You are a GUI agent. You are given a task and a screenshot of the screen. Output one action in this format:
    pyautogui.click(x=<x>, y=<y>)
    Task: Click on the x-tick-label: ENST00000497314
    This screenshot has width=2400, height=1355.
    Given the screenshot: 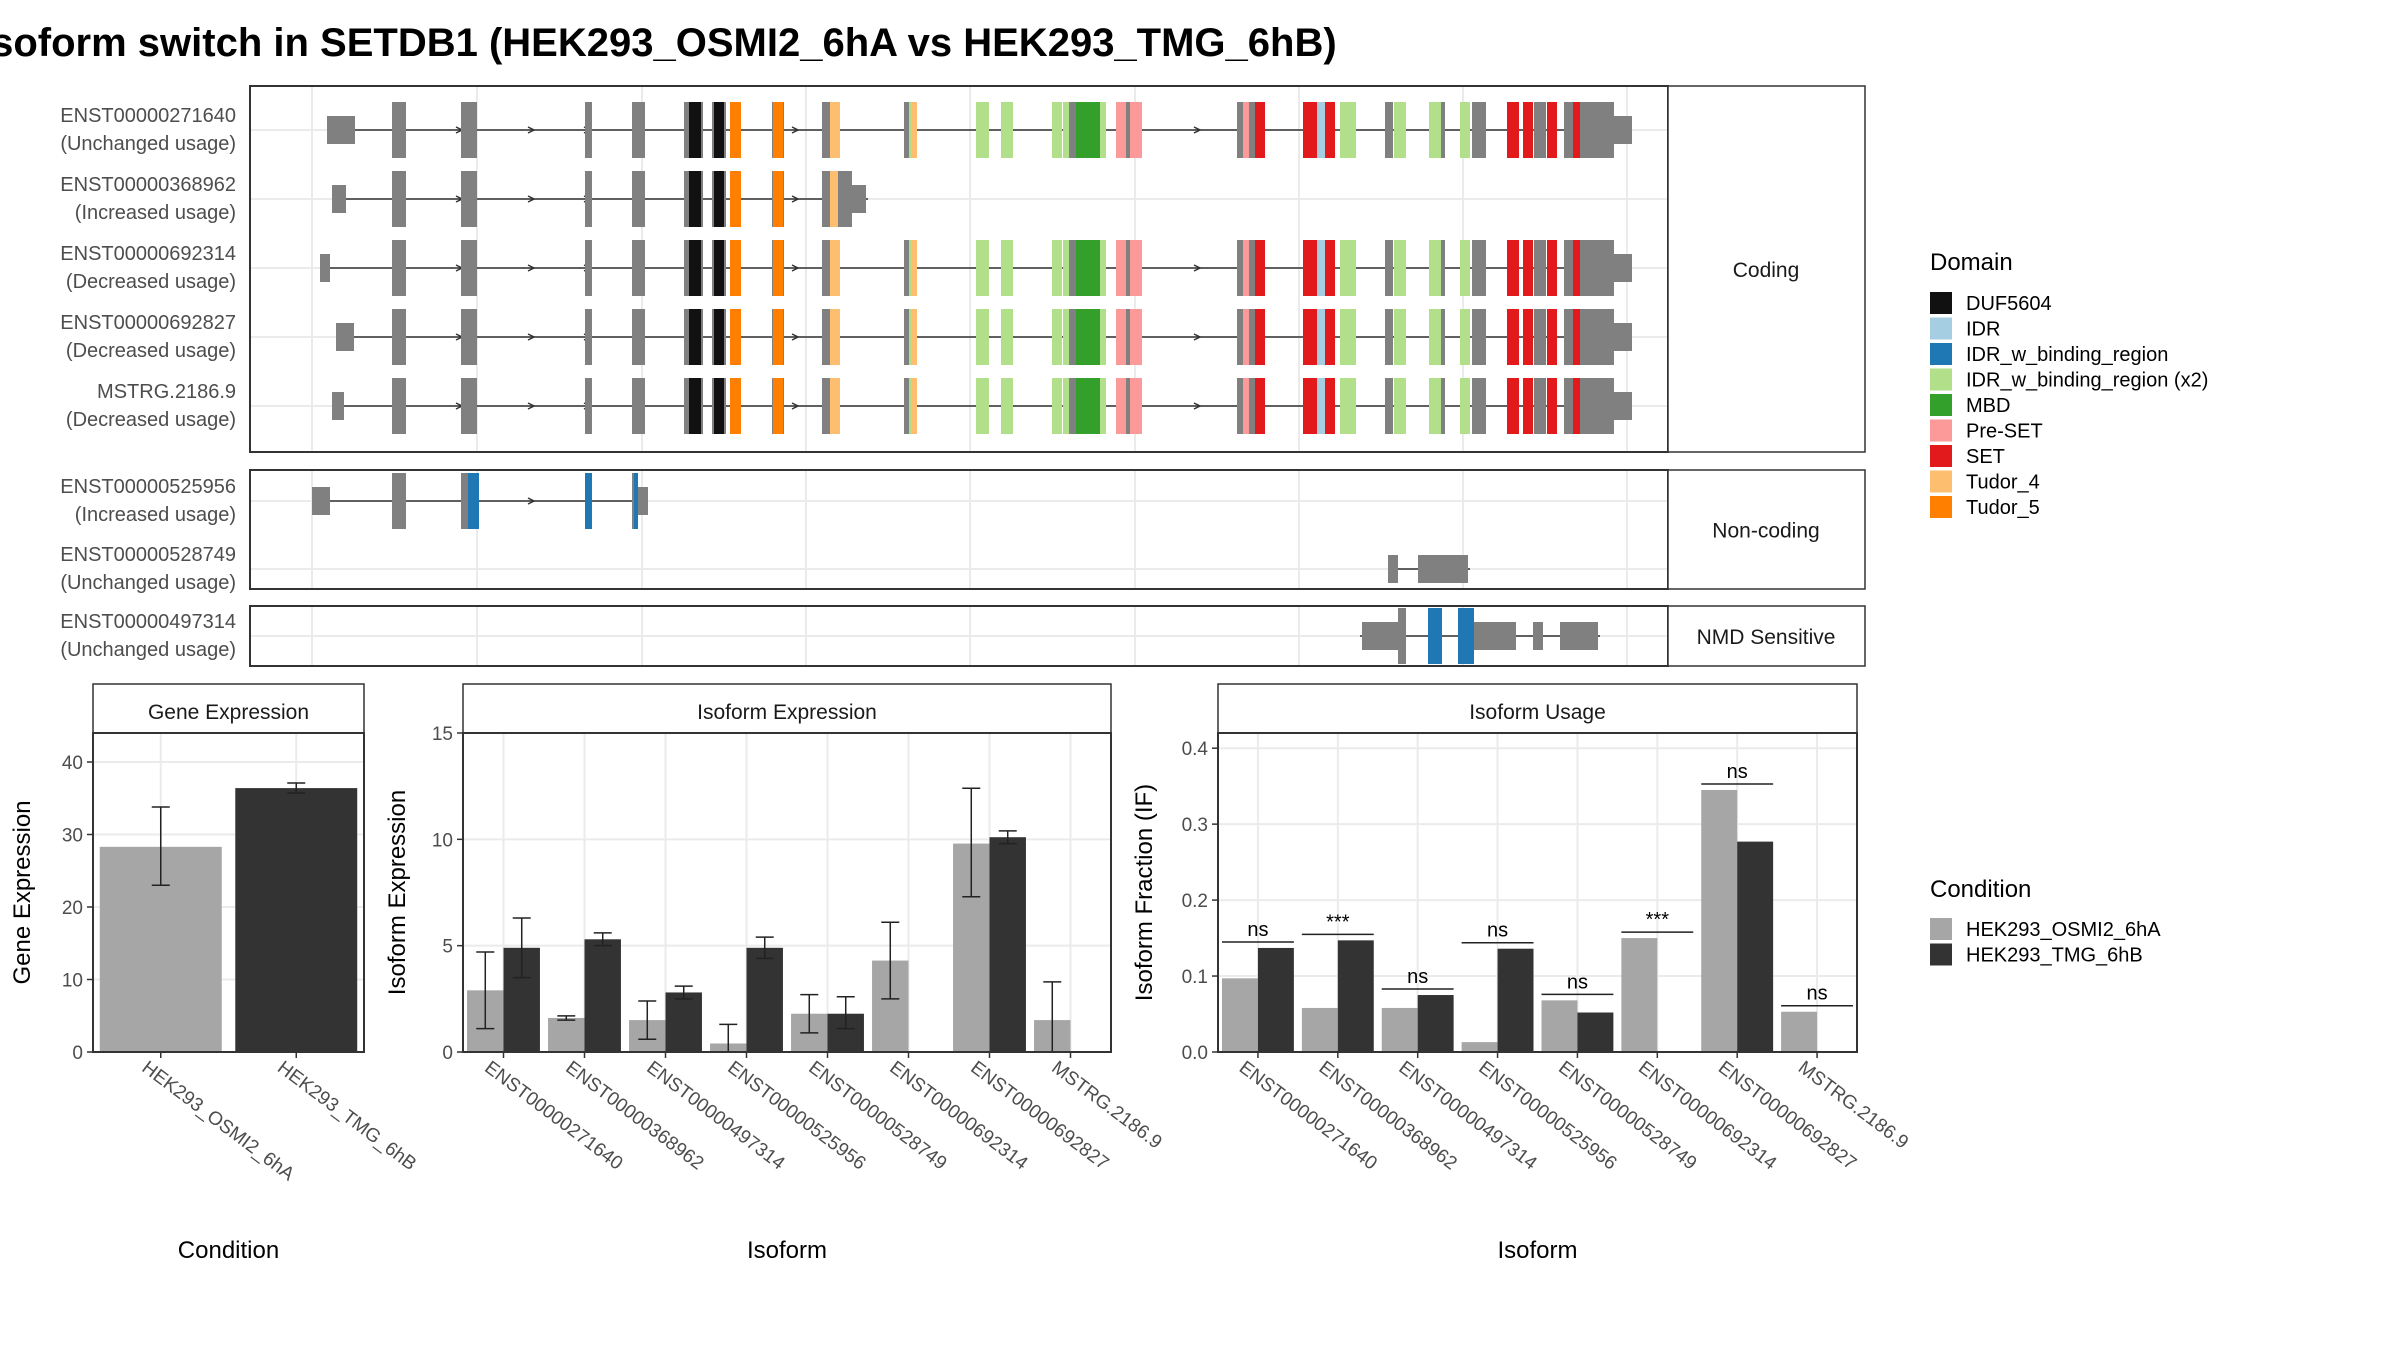 What is the action you would take?
    pyautogui.click(x=715, y=1115)
    